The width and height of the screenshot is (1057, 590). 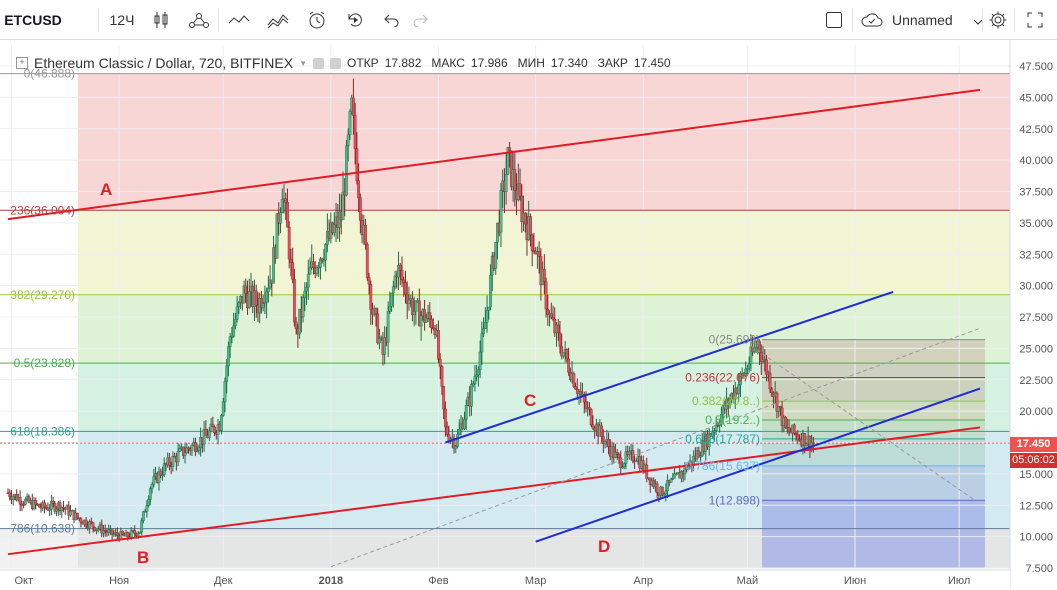 What do you see at coordinates (392, 20) in the screenshot?
I see `undo-icon` at bounding box center [392, 20].